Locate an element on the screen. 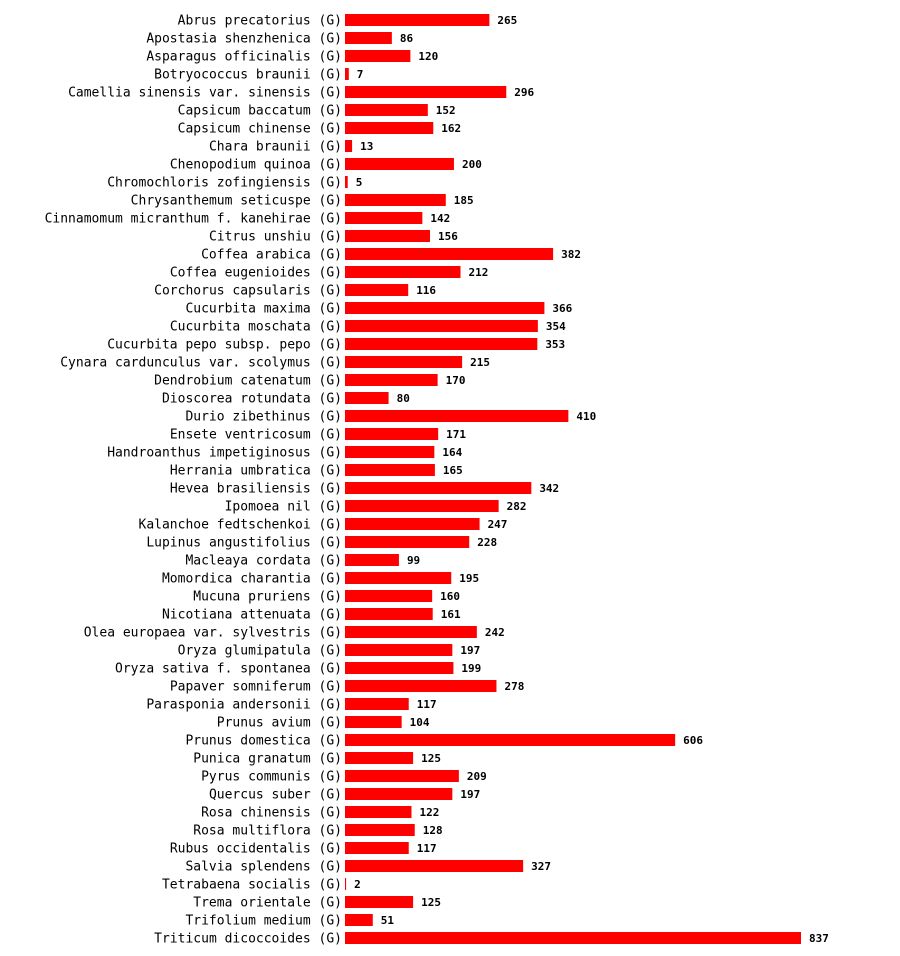 This screenshot has width=900, height=956. bar-value-label: 80 is located at coordinates (403, 398).